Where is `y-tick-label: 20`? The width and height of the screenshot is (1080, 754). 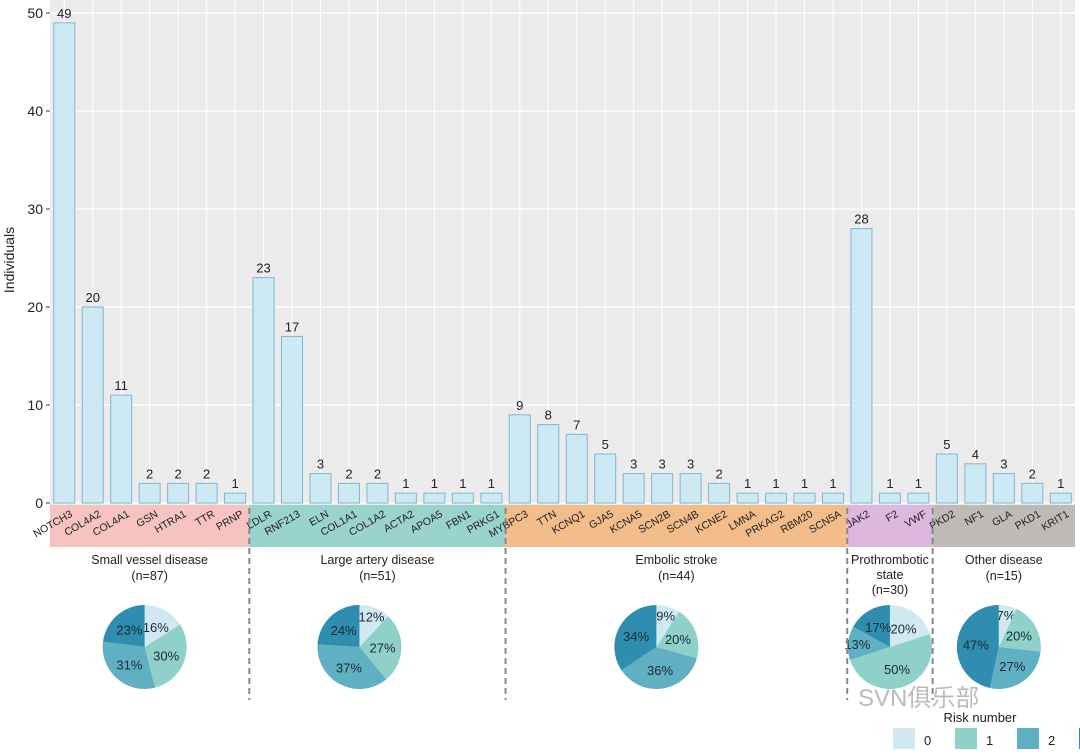 y-tick-label: 20 is located at coordinates (35, 307).